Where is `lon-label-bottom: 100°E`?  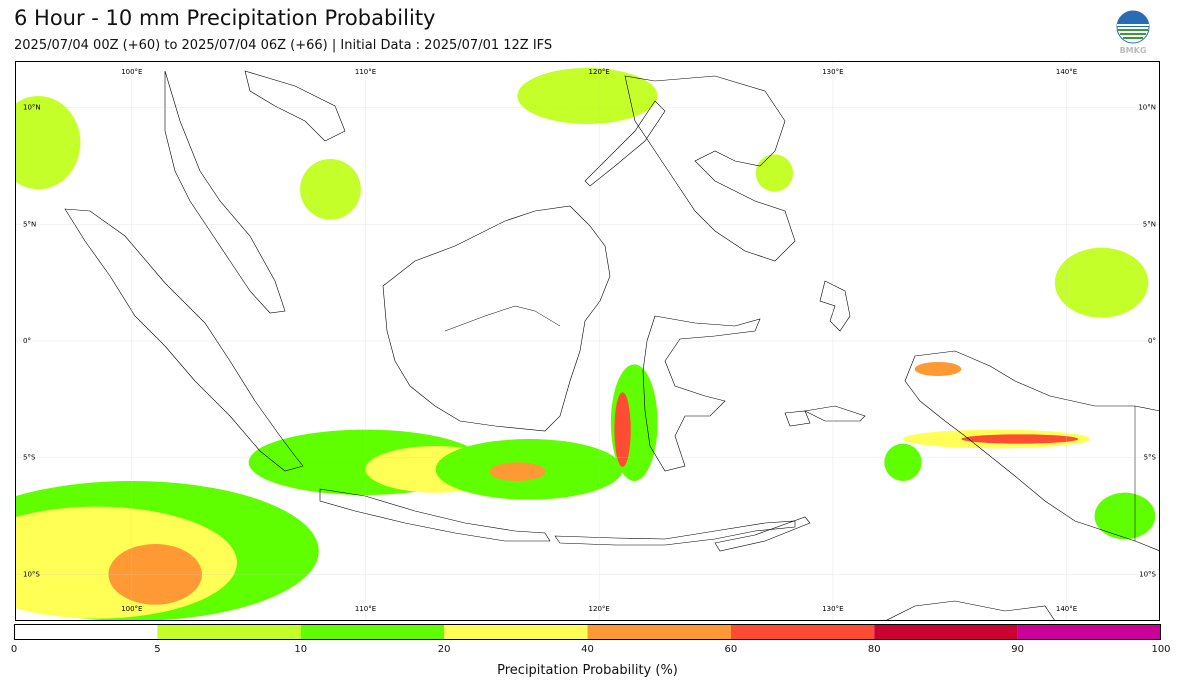 lon-label-bottom: 100°E is located at coordinates (131, 609).